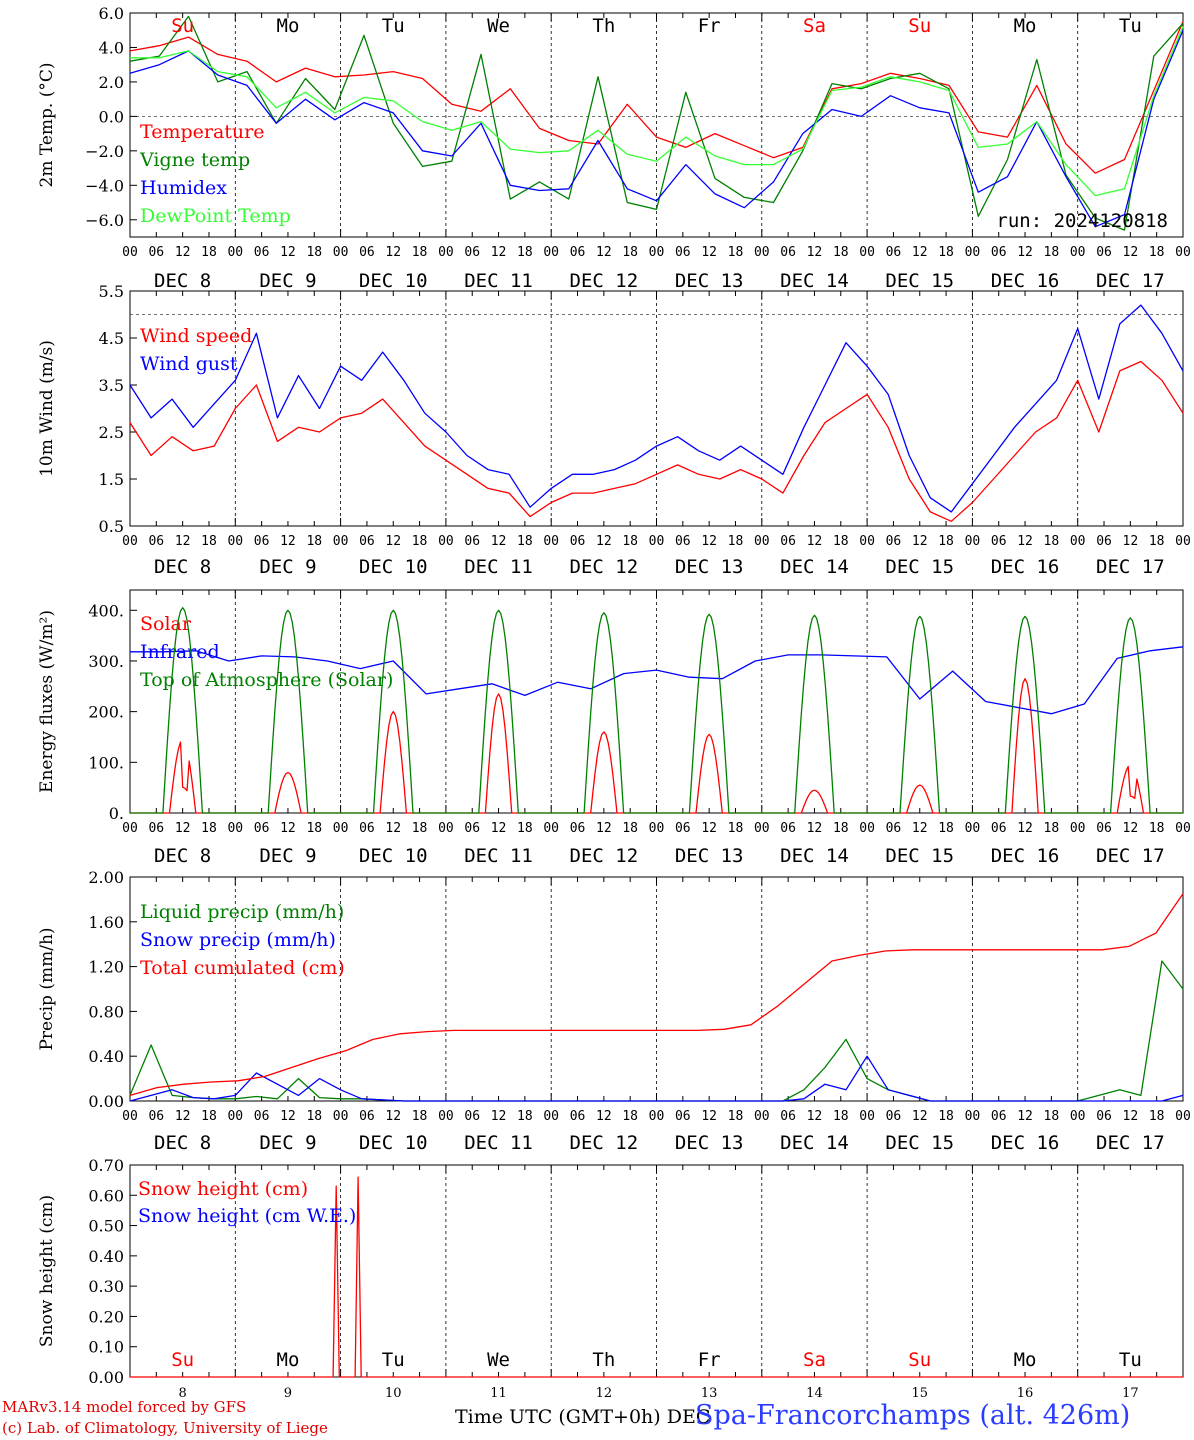 The height and width of the screenshot is (1440, 1194). Describe the element at coordinates (1130, 856) in the screenshot. I see `date-label: DEC 17` at that location.